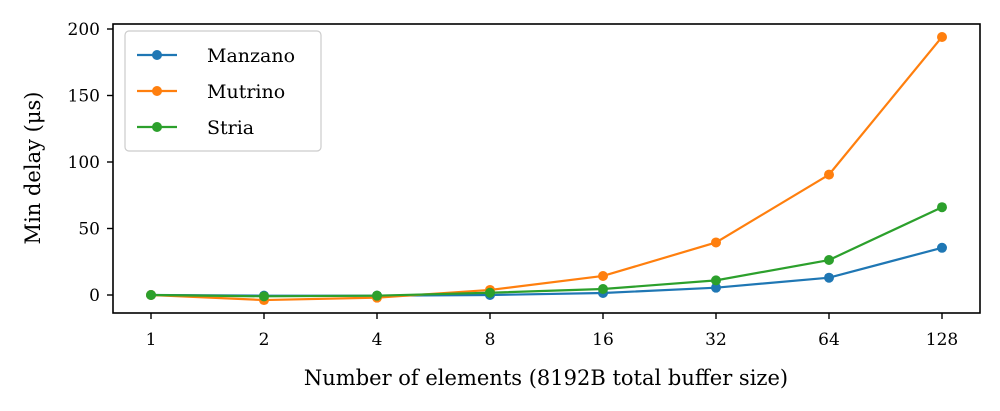  I want to click on legend: Manzano Mutrino Stria, so click(223, 91).